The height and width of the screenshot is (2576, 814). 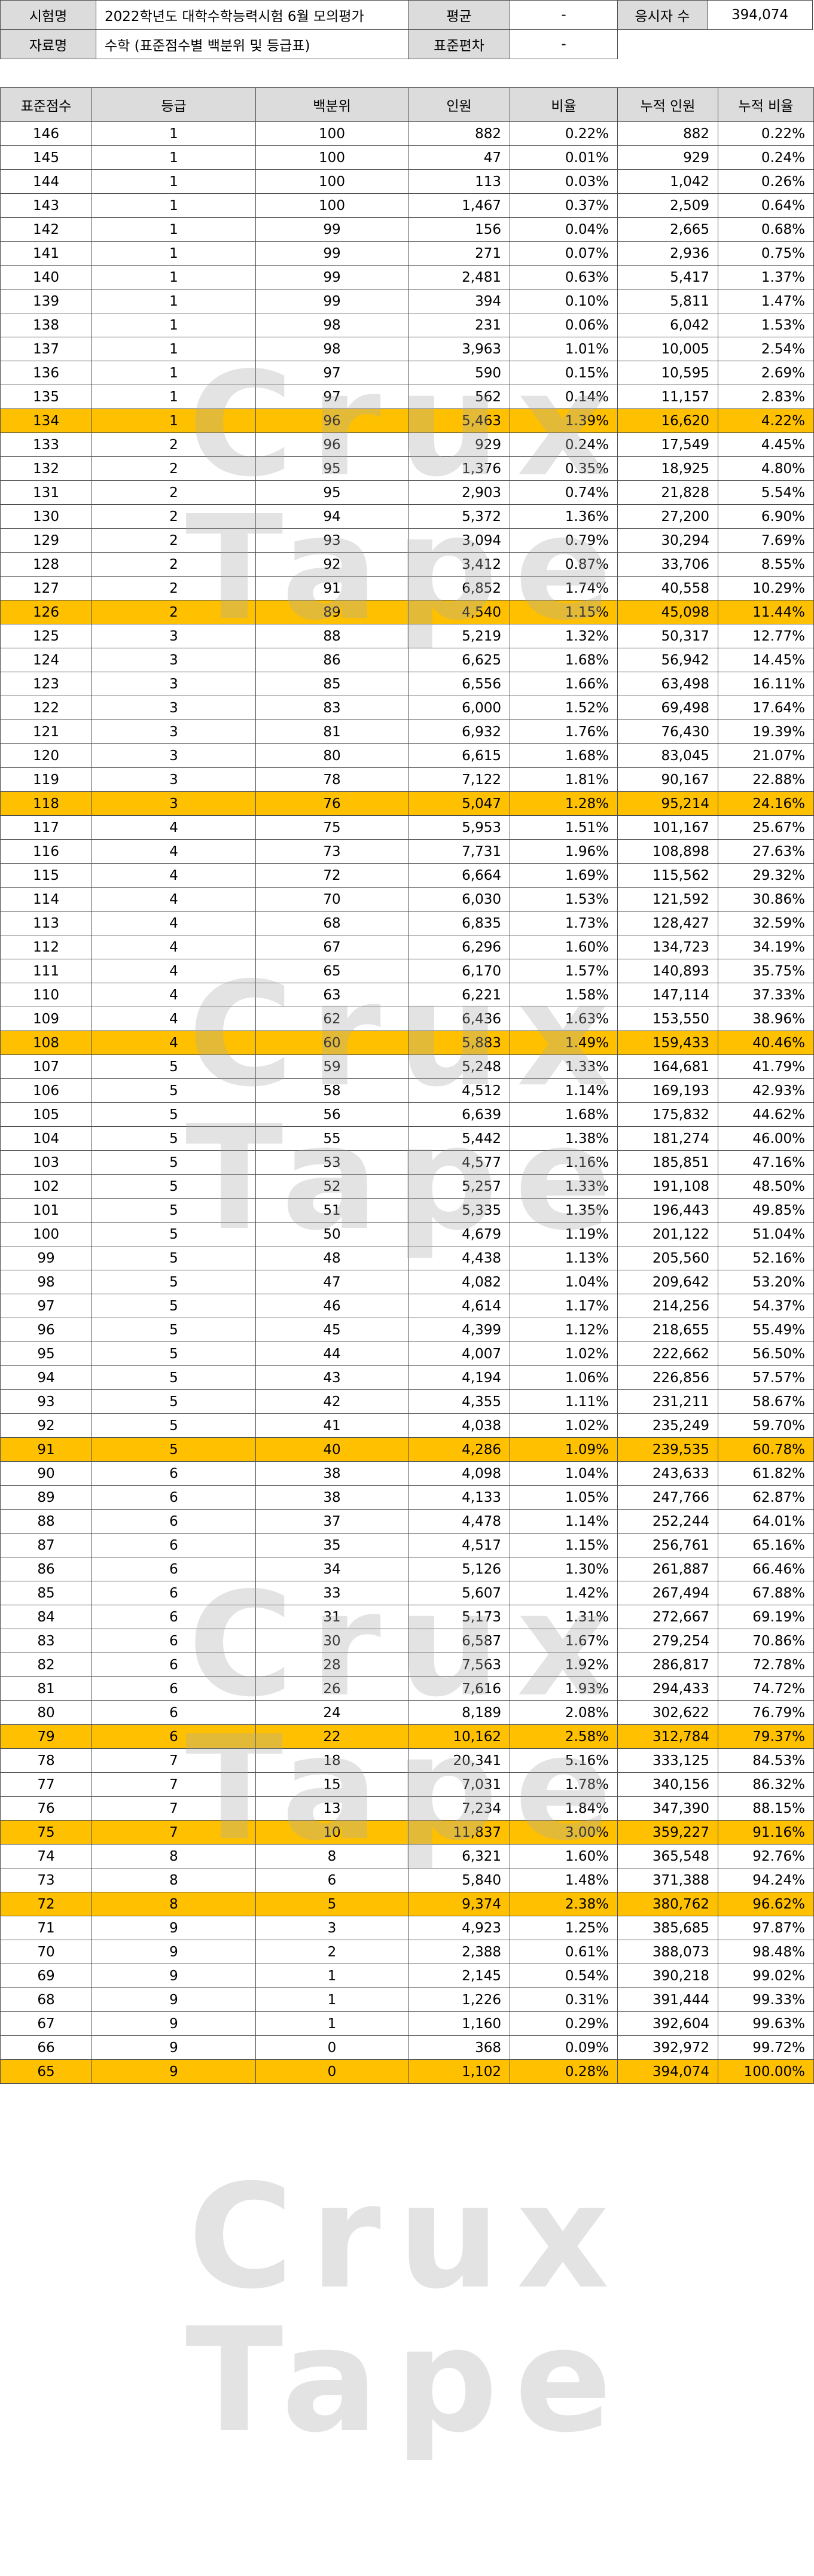 I want to click on cumulative-count-cell: 21,828, so click(x=667, y=493).